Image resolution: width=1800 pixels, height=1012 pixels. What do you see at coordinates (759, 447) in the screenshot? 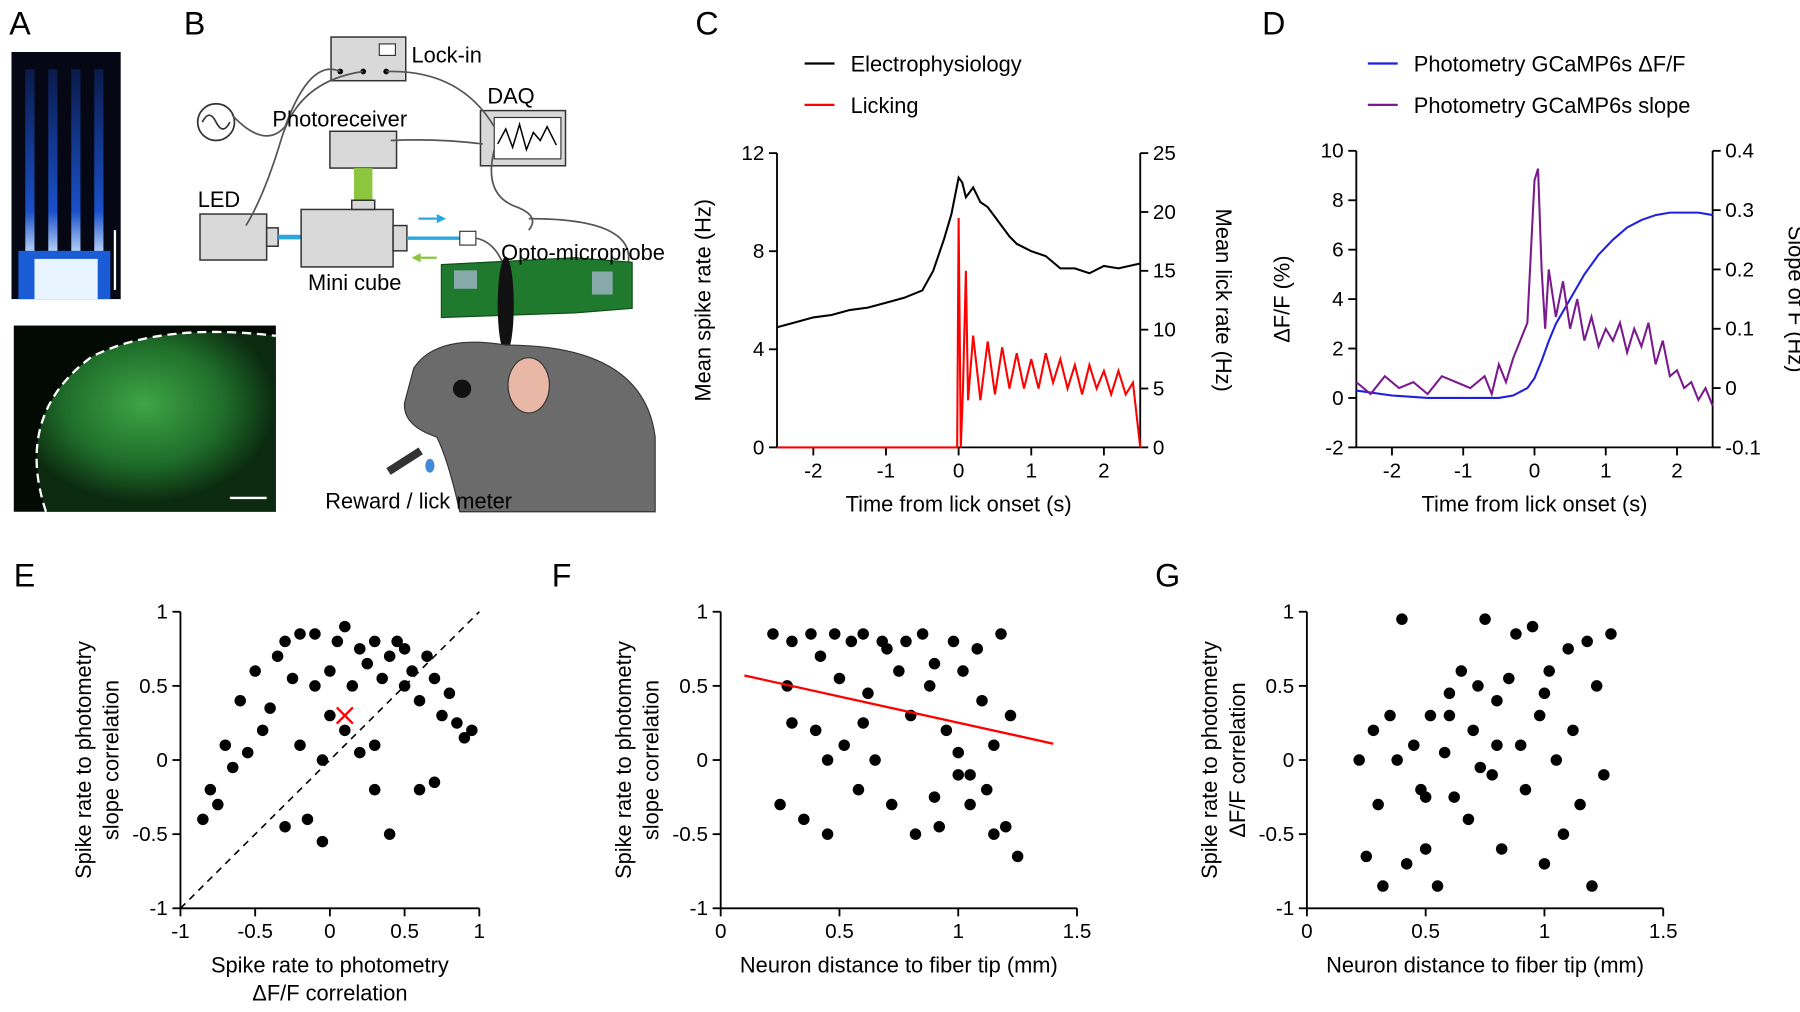
I see `y-tick-label: 0` at bounding box center [759, 447].